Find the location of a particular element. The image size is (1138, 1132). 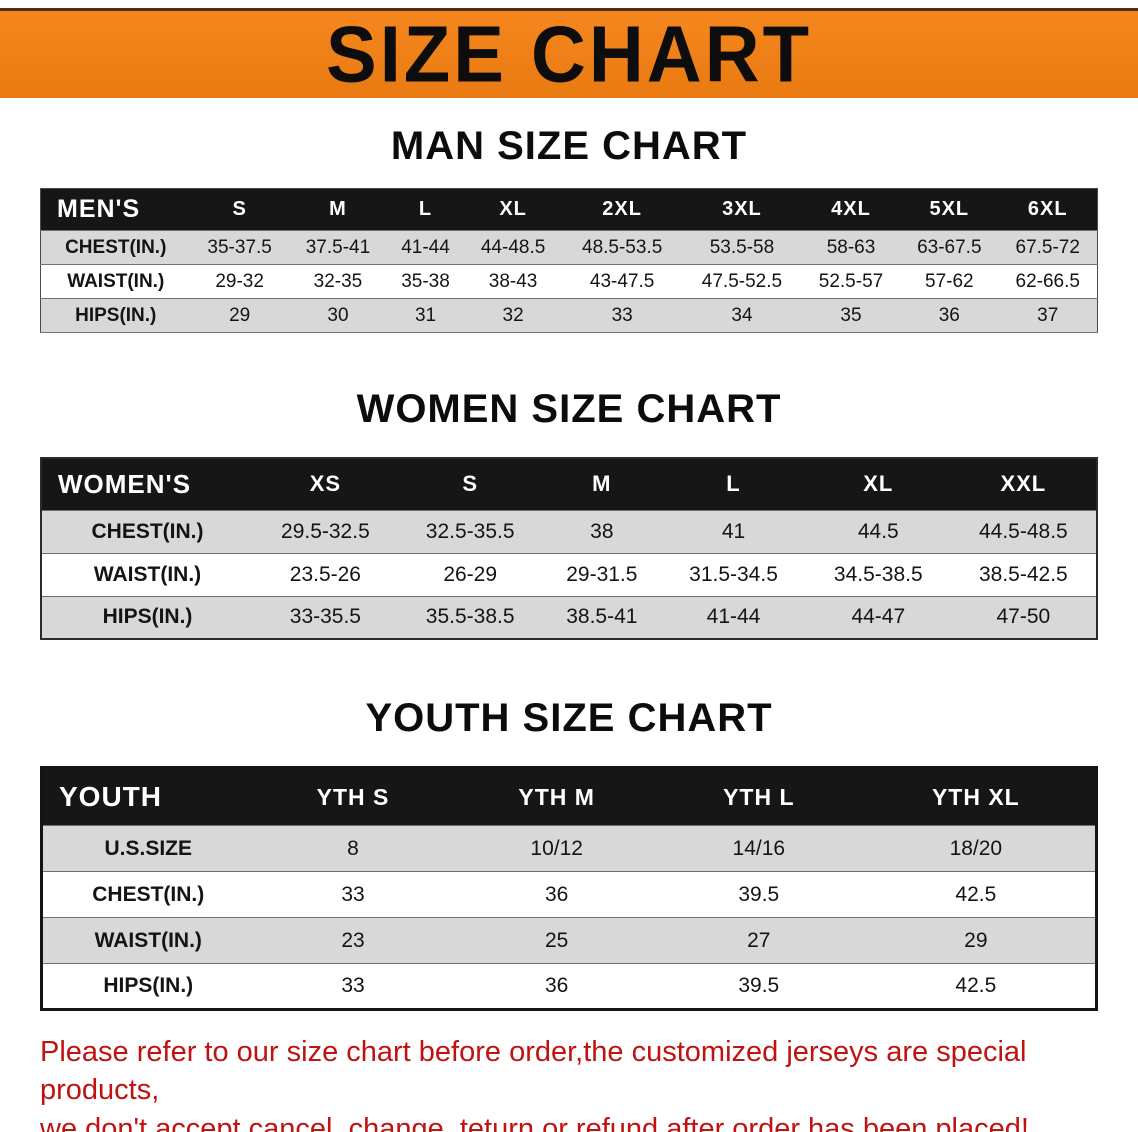

table-row: WAIST(IN.) 23 25 27 29 is located at coordinates (569, 940).